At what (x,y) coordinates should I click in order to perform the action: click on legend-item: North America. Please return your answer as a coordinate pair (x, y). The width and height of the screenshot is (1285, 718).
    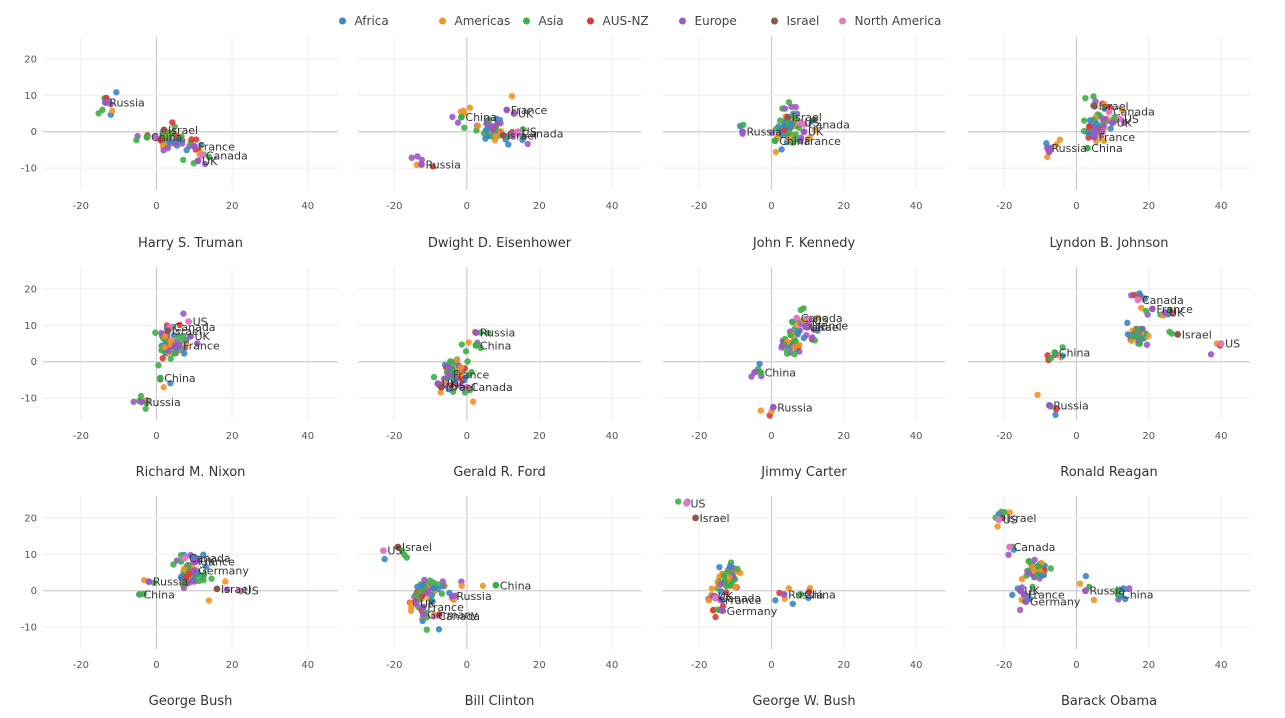
    Looking at the image, I should click on (890, 21).